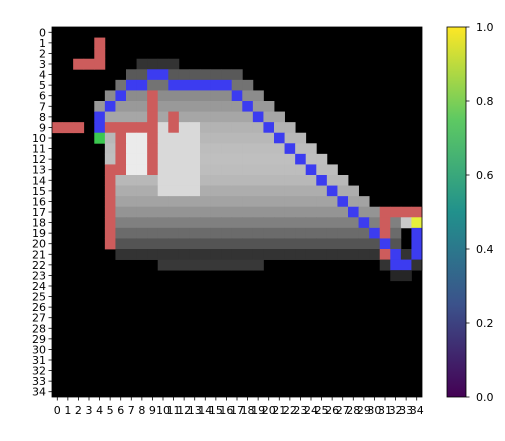 The width and height of the screenshot is (505, 441). I want to click on y-tick-label: 14, so click(39, 180).